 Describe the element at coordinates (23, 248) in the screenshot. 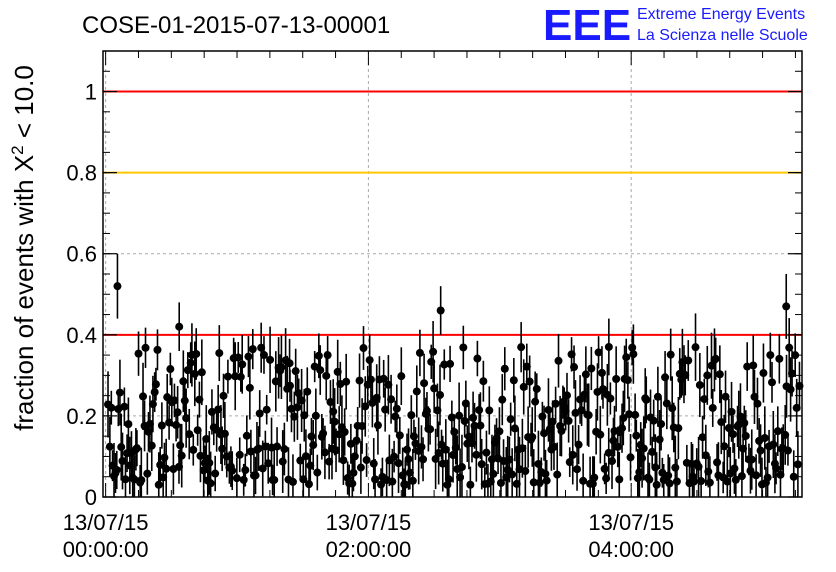

I see `y-axis-label: fraction of events with X2 < 10.0` at that location.